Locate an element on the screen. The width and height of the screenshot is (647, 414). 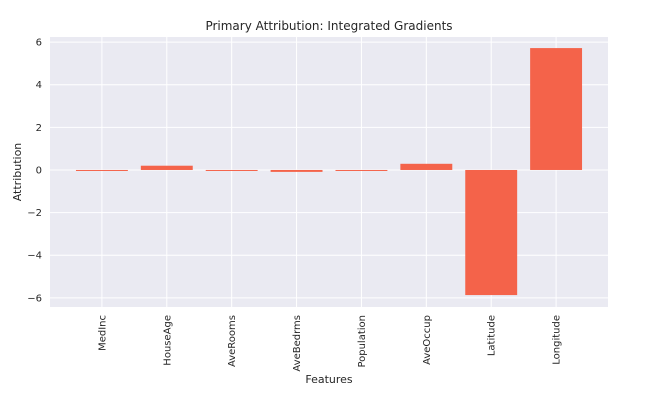
y-tick-label: 2 is located at coordinates (39, 128).